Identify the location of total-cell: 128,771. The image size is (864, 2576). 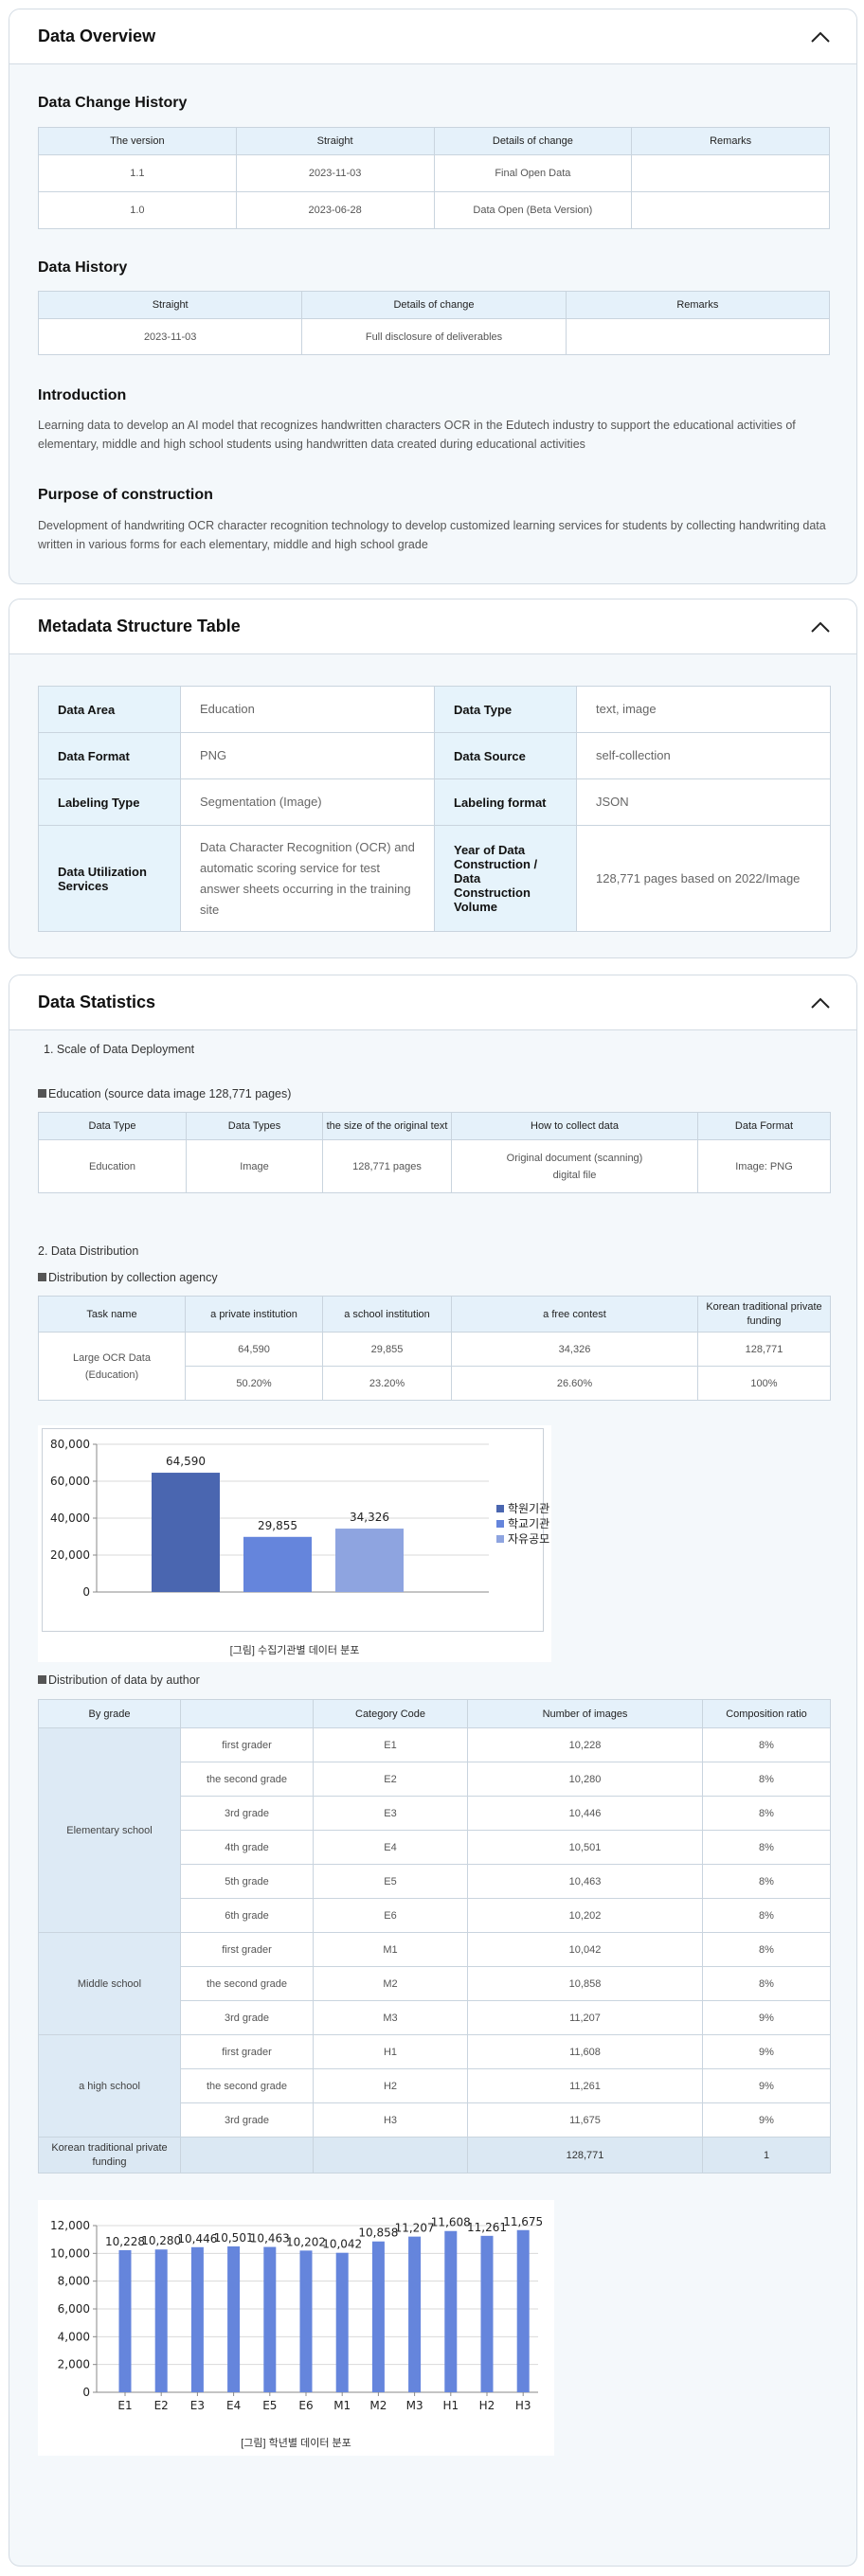
(585, 2155).